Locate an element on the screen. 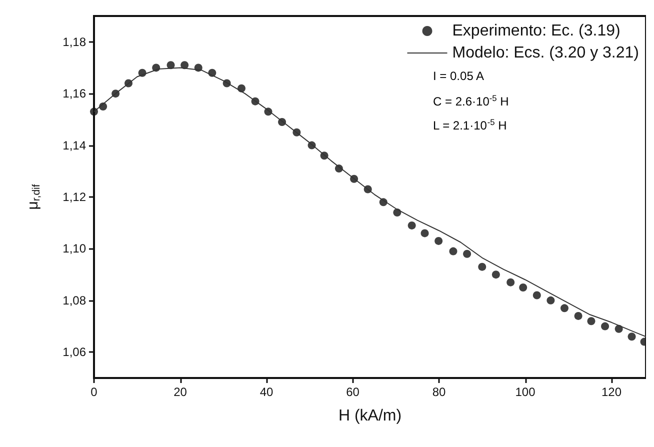 The image size is (654, 447). x-tick-label: 60 is located at coordinates (353, 392).